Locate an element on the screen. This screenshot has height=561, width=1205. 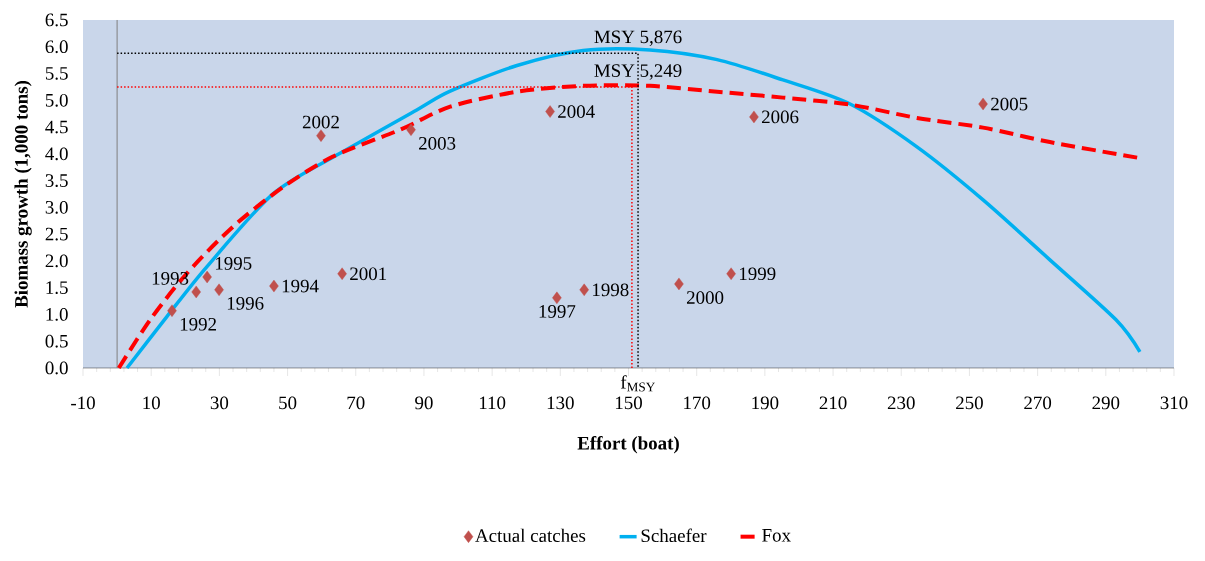
x-axis-title: Effort (boat) is located at coordinates (628, 445).